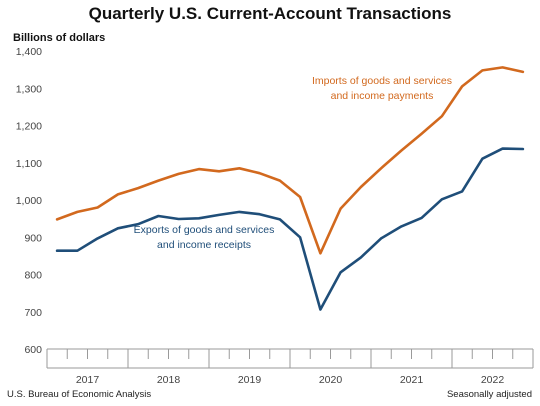  I want to click on y-tick-label: 1,400, so click(29, 52).